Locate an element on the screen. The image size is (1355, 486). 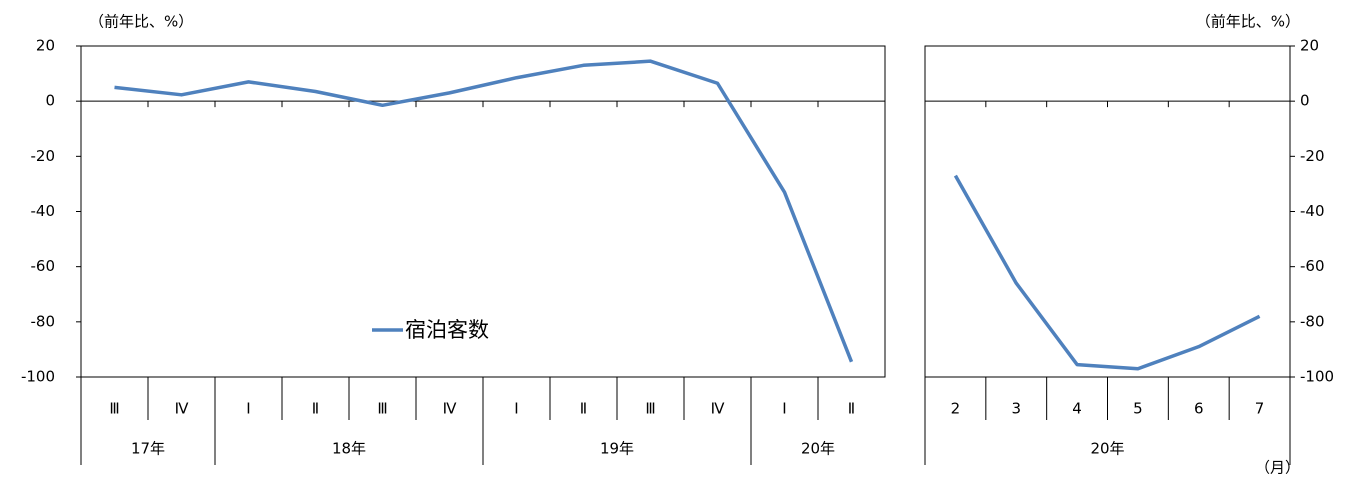
x-tick-label: 5 is located at coordinates (1138, 409).